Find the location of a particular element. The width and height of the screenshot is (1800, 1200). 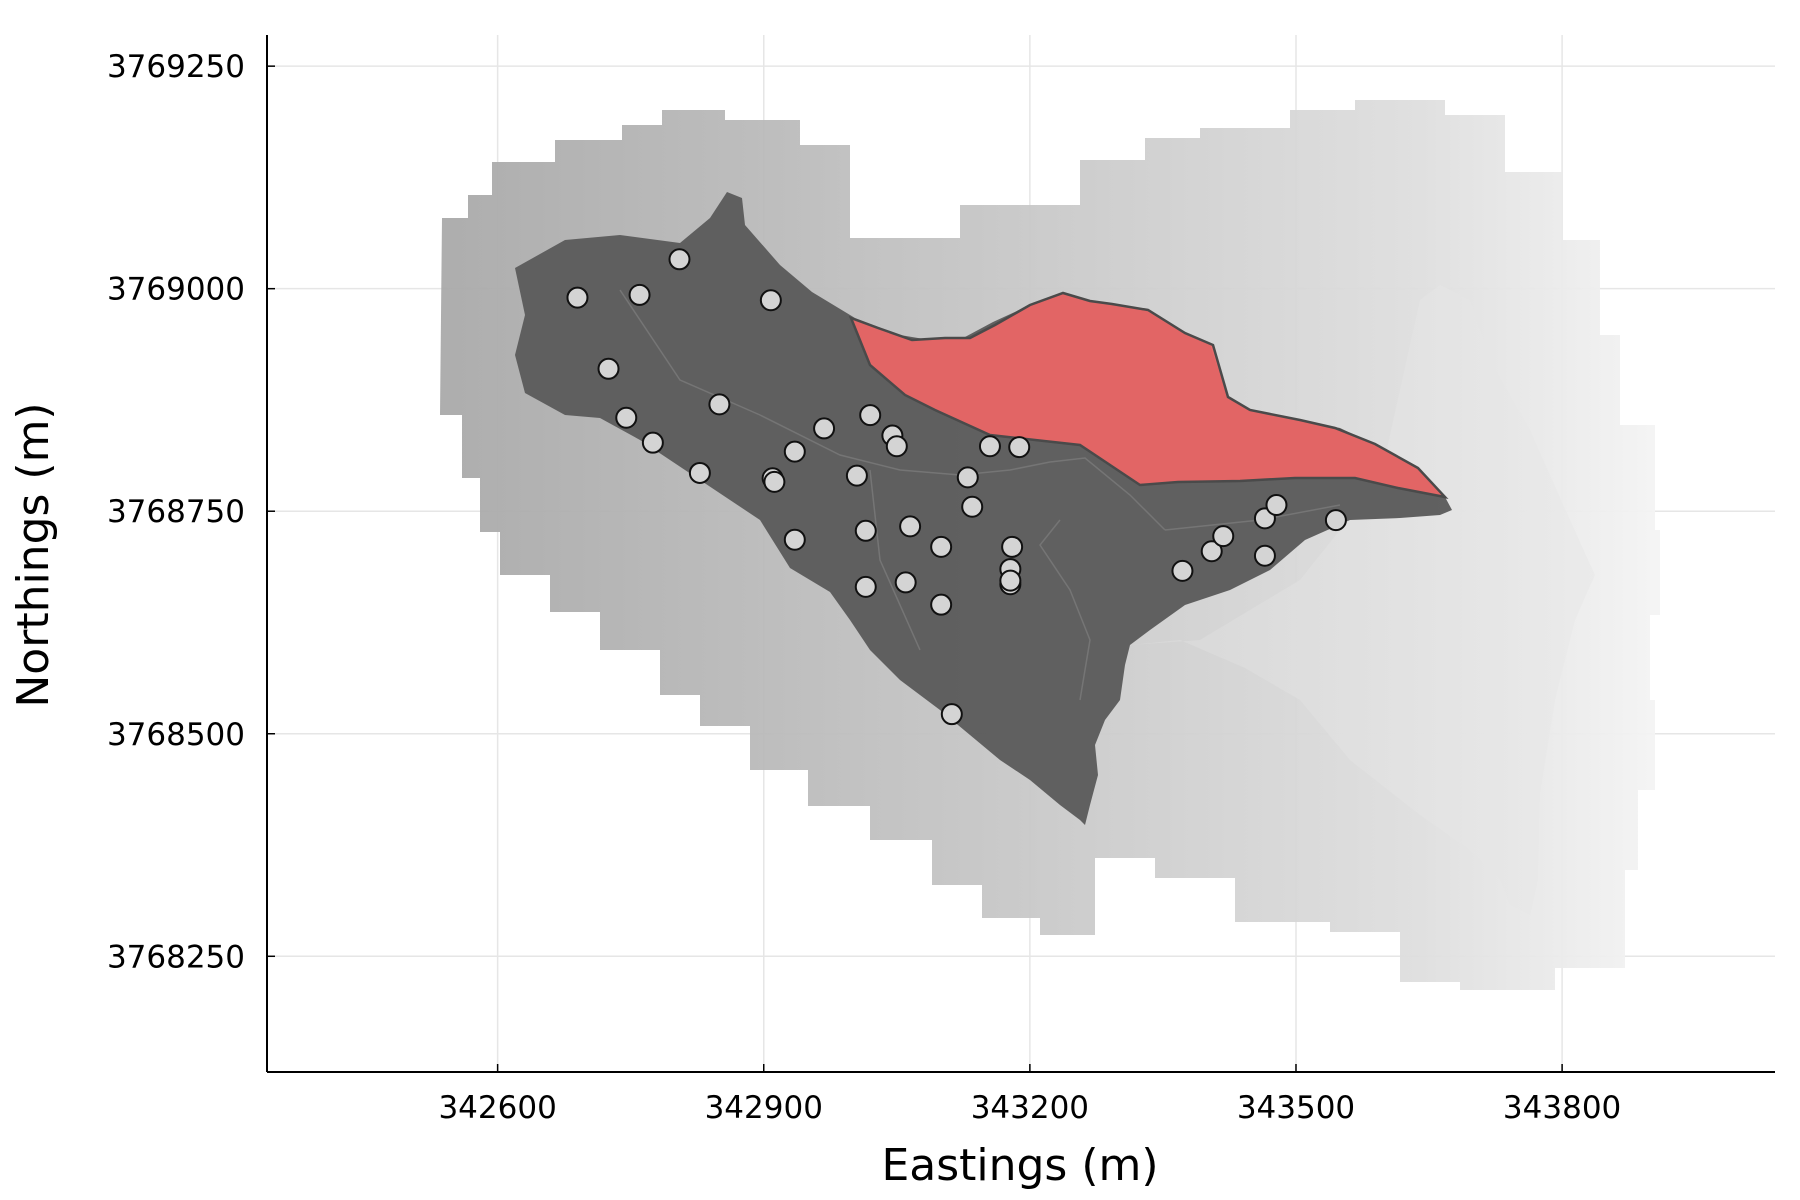

y-tick-labels: 3768250 3768500 3768750 3769000 3769250 is located at coordinates (176, 512).